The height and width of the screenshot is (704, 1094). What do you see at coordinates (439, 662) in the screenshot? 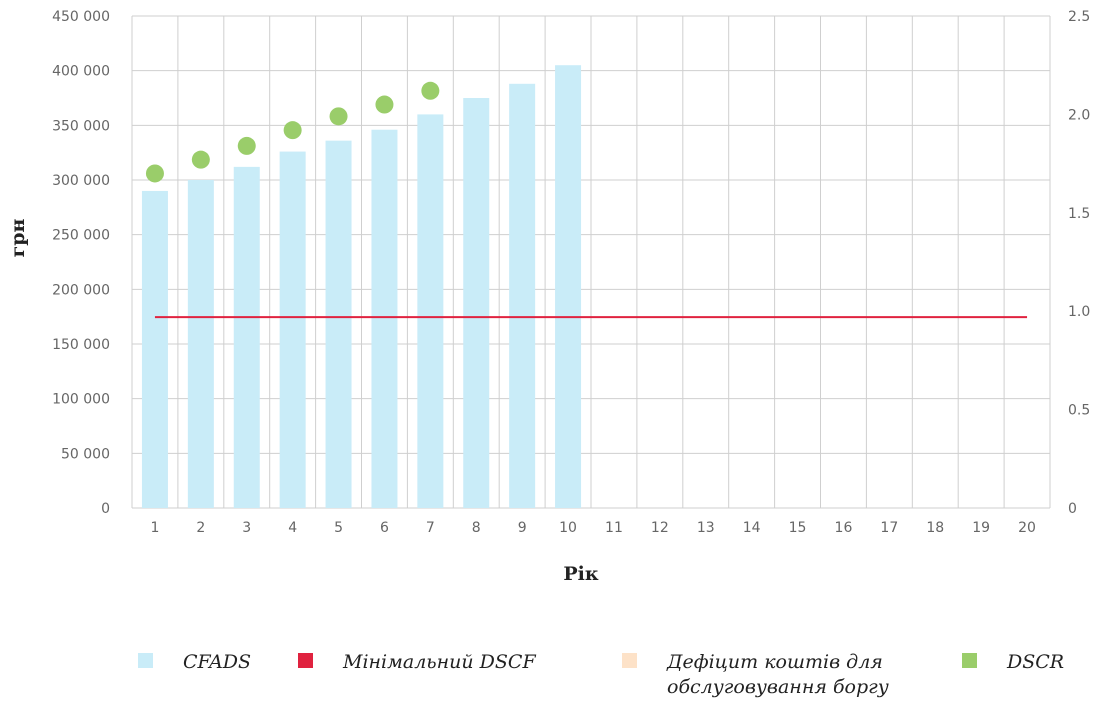
I see `legend-label: Мінімальний DSCF` at bounding box center [439, 662].